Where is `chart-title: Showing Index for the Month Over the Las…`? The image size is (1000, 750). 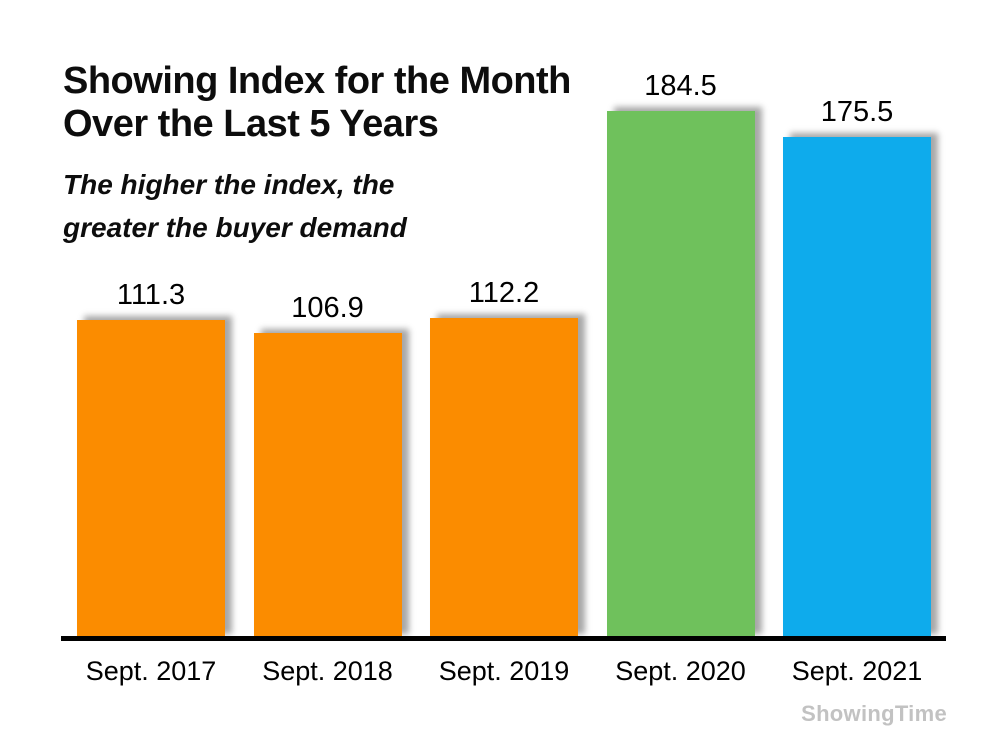
chart-title: Showing Index for the Month Over the Las… is located at coordinates (317, 102).